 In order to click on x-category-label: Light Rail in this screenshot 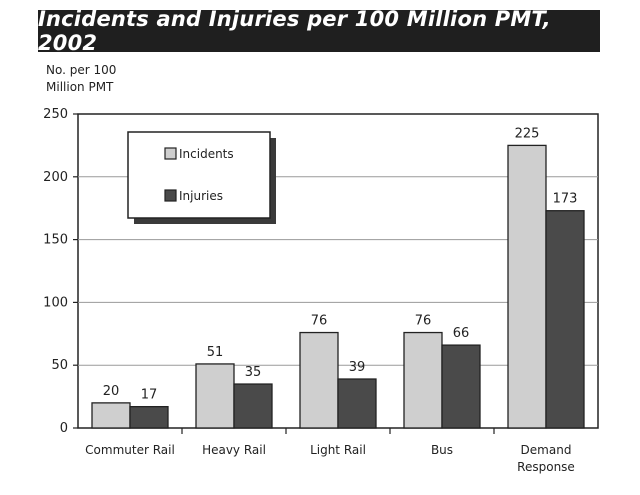, I will do `click(338, 450)`.